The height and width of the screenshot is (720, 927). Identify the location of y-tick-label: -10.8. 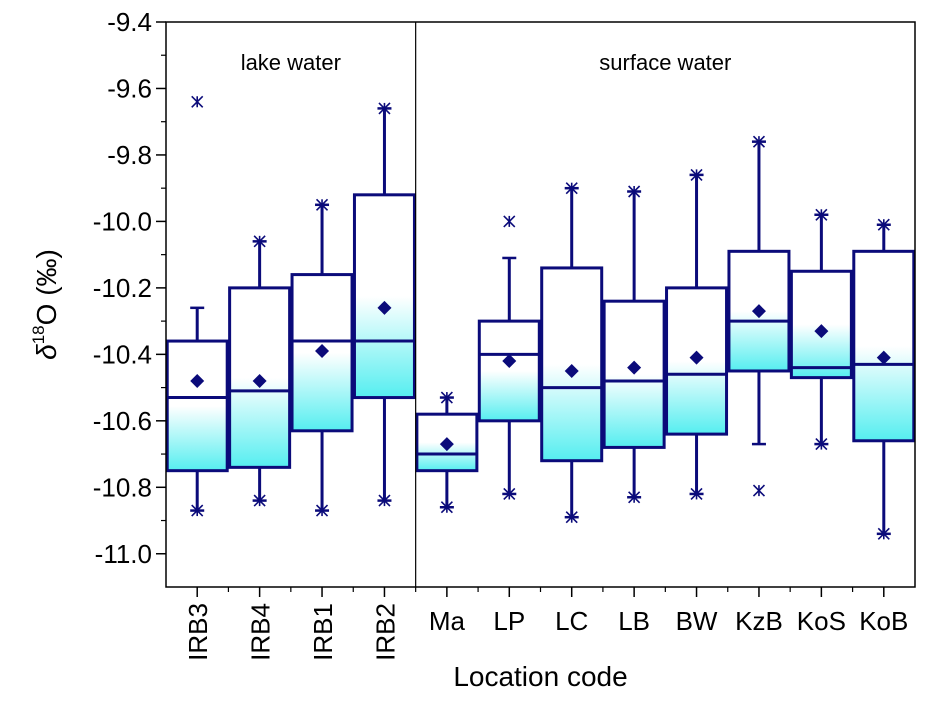
(122, 487).